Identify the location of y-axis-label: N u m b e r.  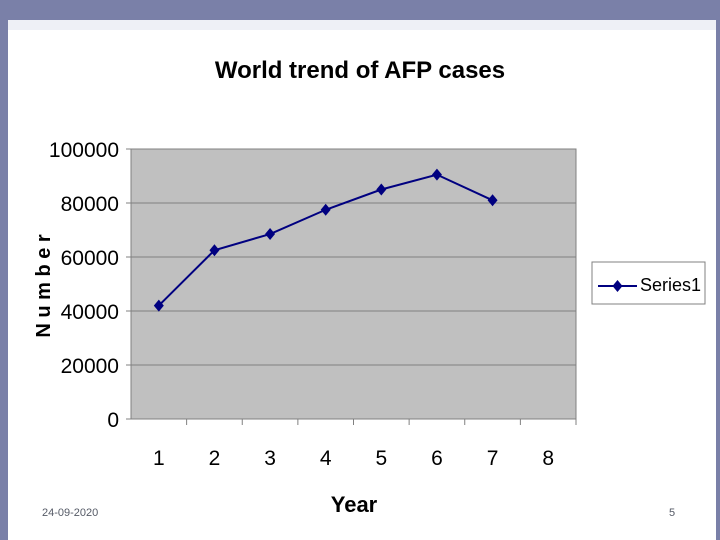
(44, 286).